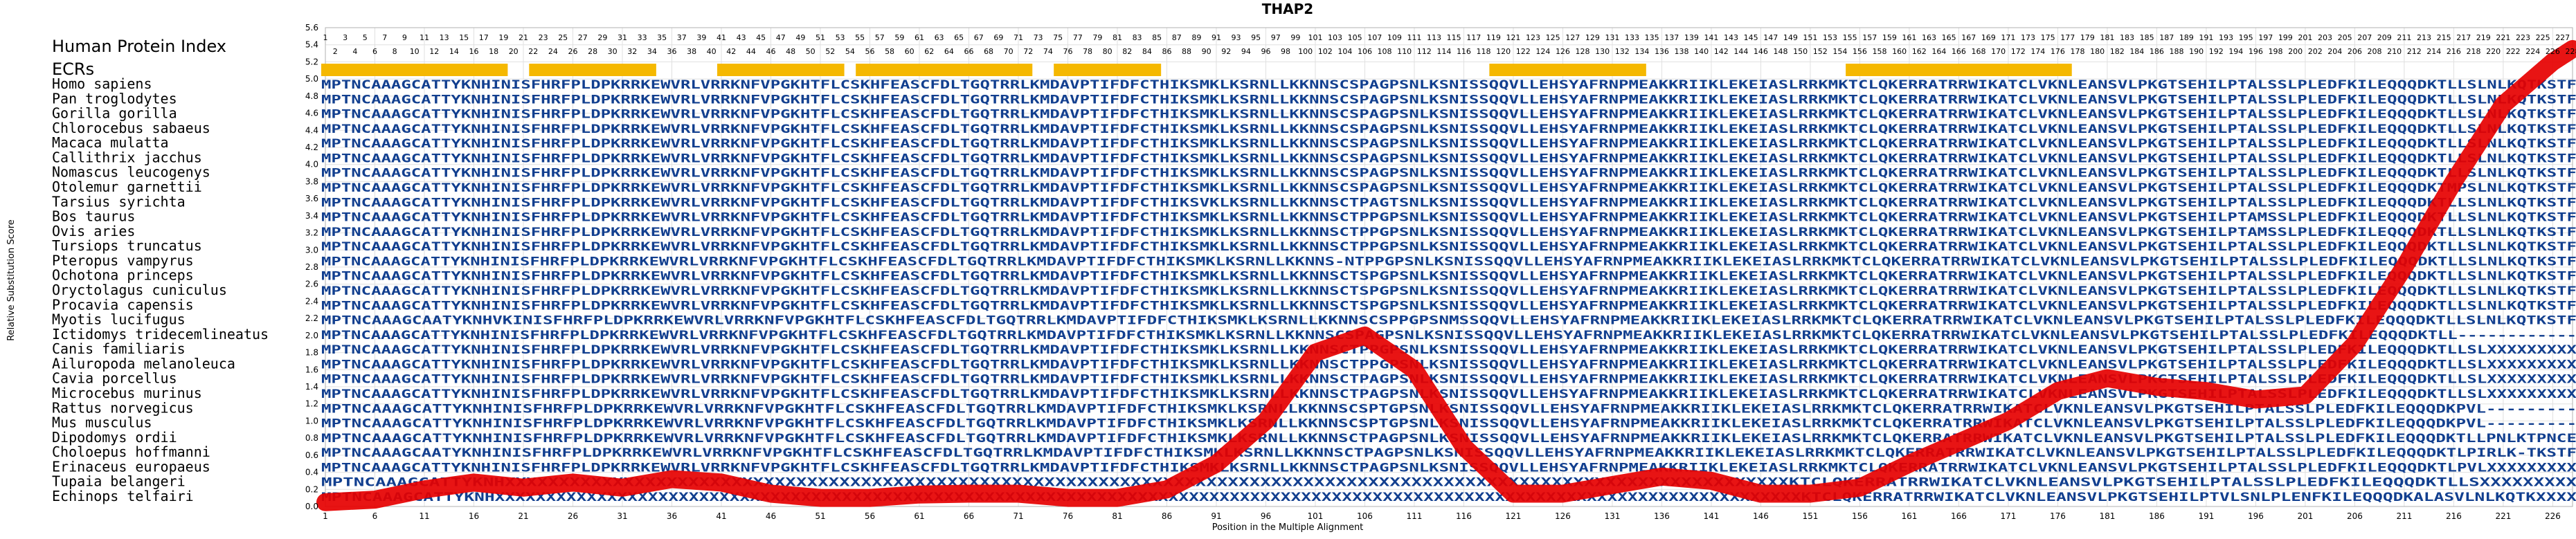 Image resolution: width=2576 pixels, height=539 pixels. Describe the element at coordinates (563, 37) in the screenshot. I see `hpi-number: 25` at that location.